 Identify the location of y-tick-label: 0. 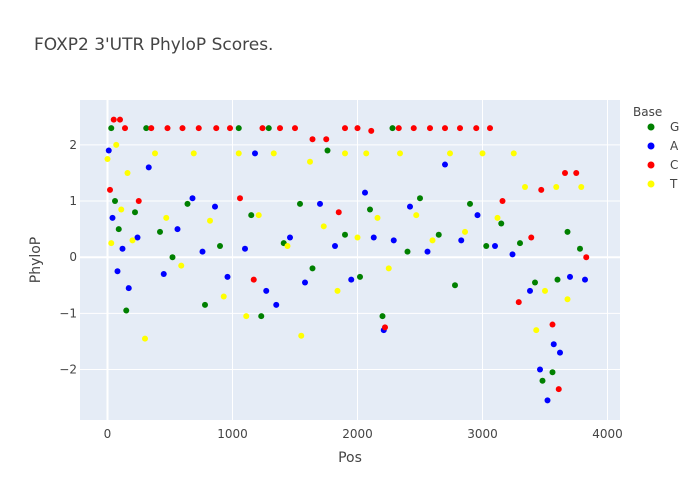
(73, 257).